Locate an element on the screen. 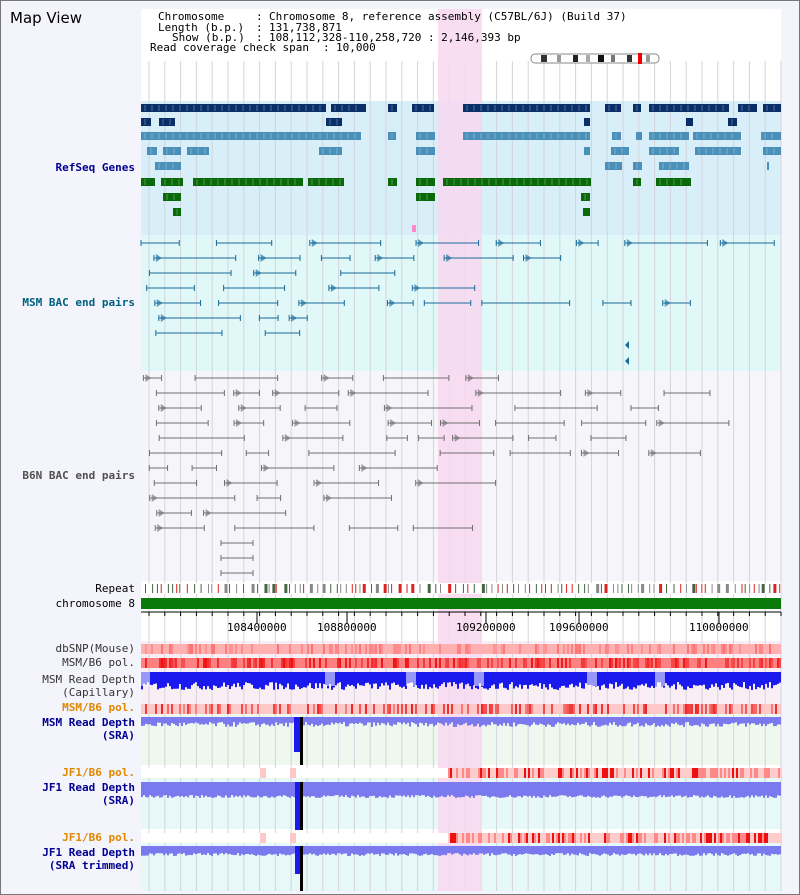  highlight-region is located at coordinates (460, 450).